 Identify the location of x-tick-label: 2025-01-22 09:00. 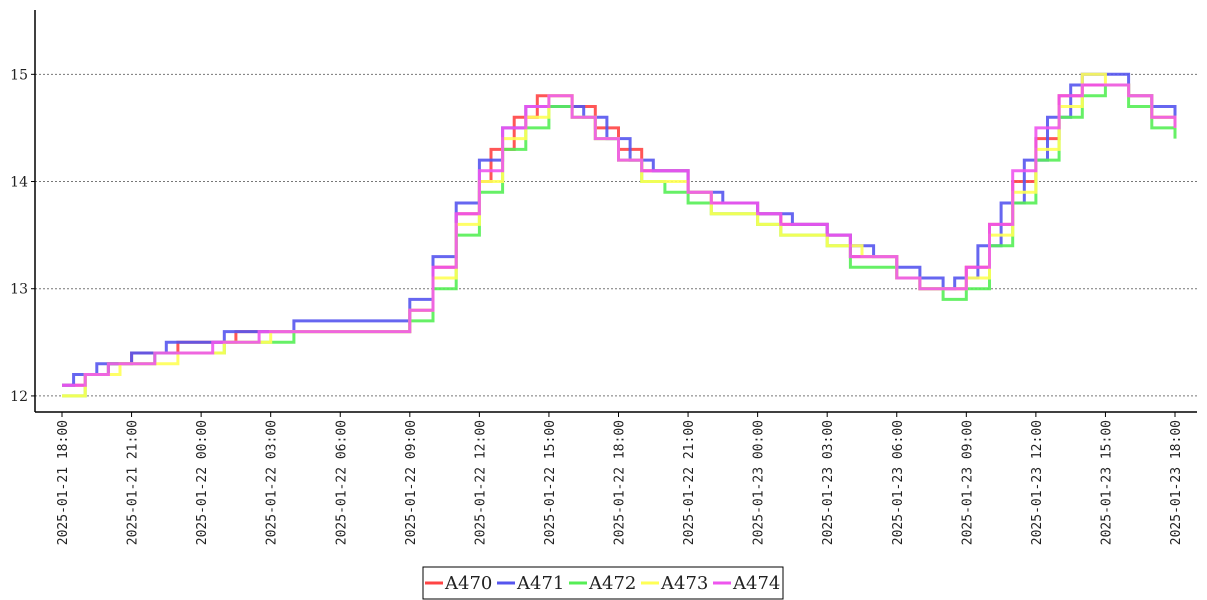
(411, 482).